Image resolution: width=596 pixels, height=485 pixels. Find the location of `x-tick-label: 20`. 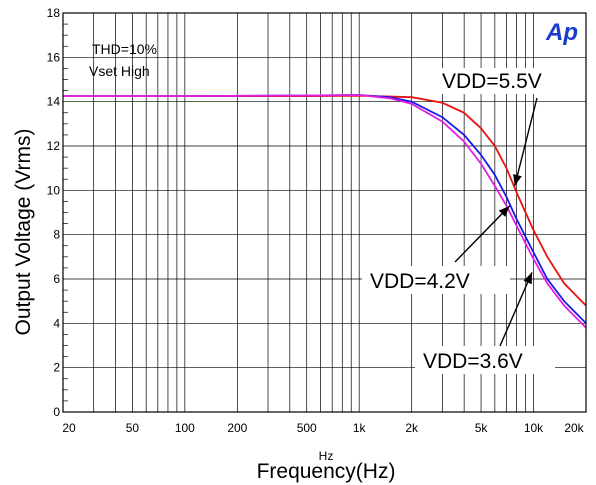

x-tick-label: 20 is located at coordinates (69, 428).